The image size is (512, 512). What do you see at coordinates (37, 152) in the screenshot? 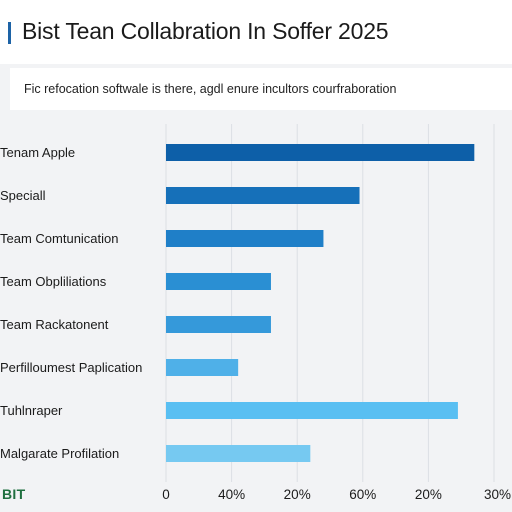
I see `category-label: Tenam Apple` at bounding box center [37, 152].